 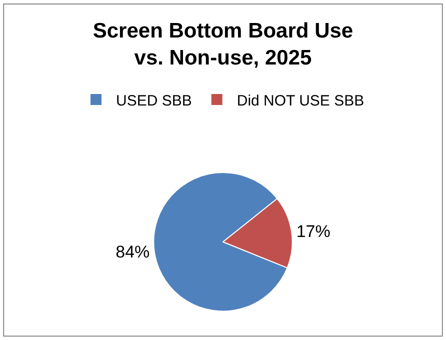 I want to click on legend-label: Did NOT USE SBB, so click(x=300, y=101).